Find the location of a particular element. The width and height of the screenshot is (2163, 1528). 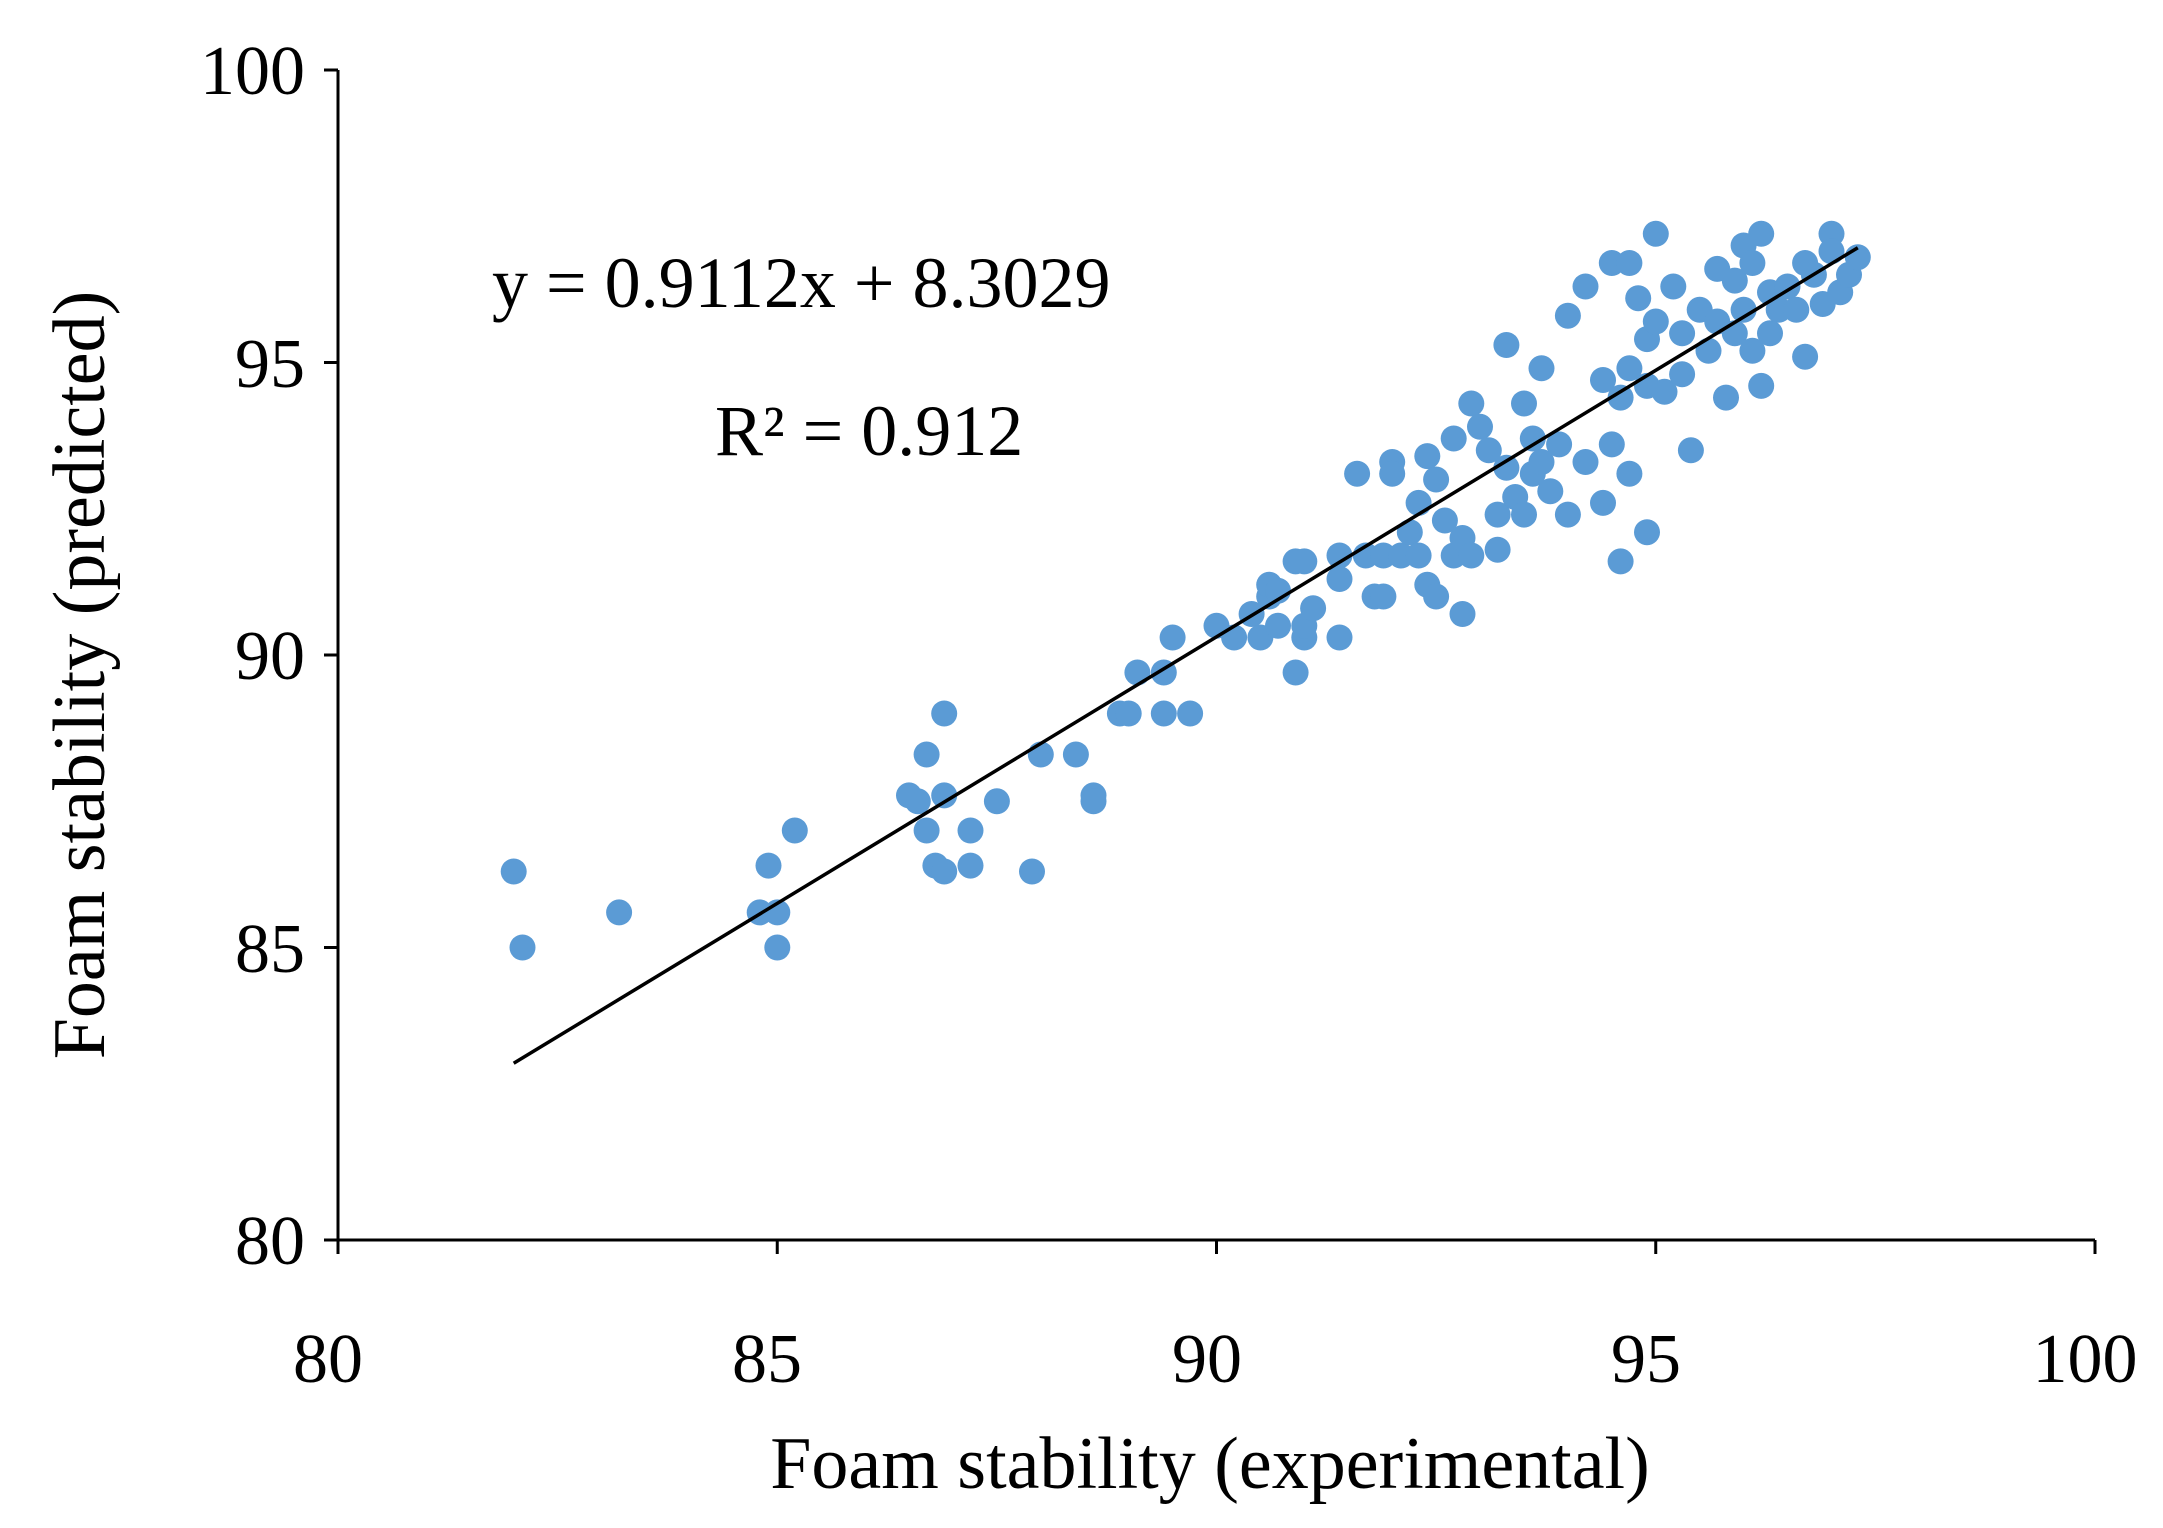

y-axis-title: Foam stability (predicted) is located at coordinates (80, 675).